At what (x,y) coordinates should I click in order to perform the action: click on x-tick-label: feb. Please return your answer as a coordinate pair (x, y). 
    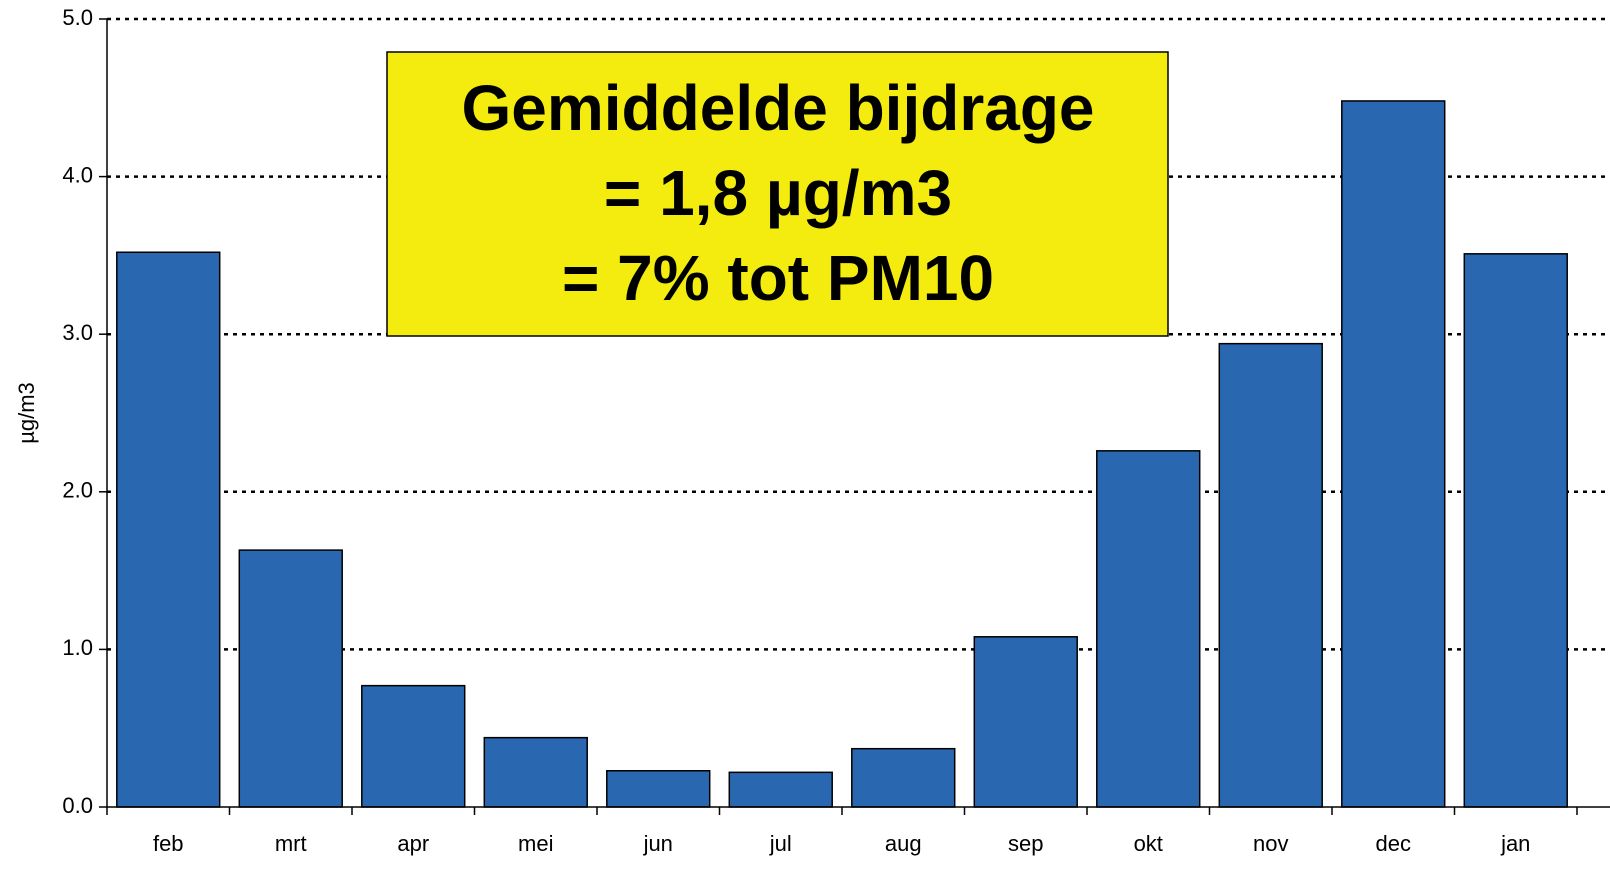
    Looking at the image, I should click on (168, 843).